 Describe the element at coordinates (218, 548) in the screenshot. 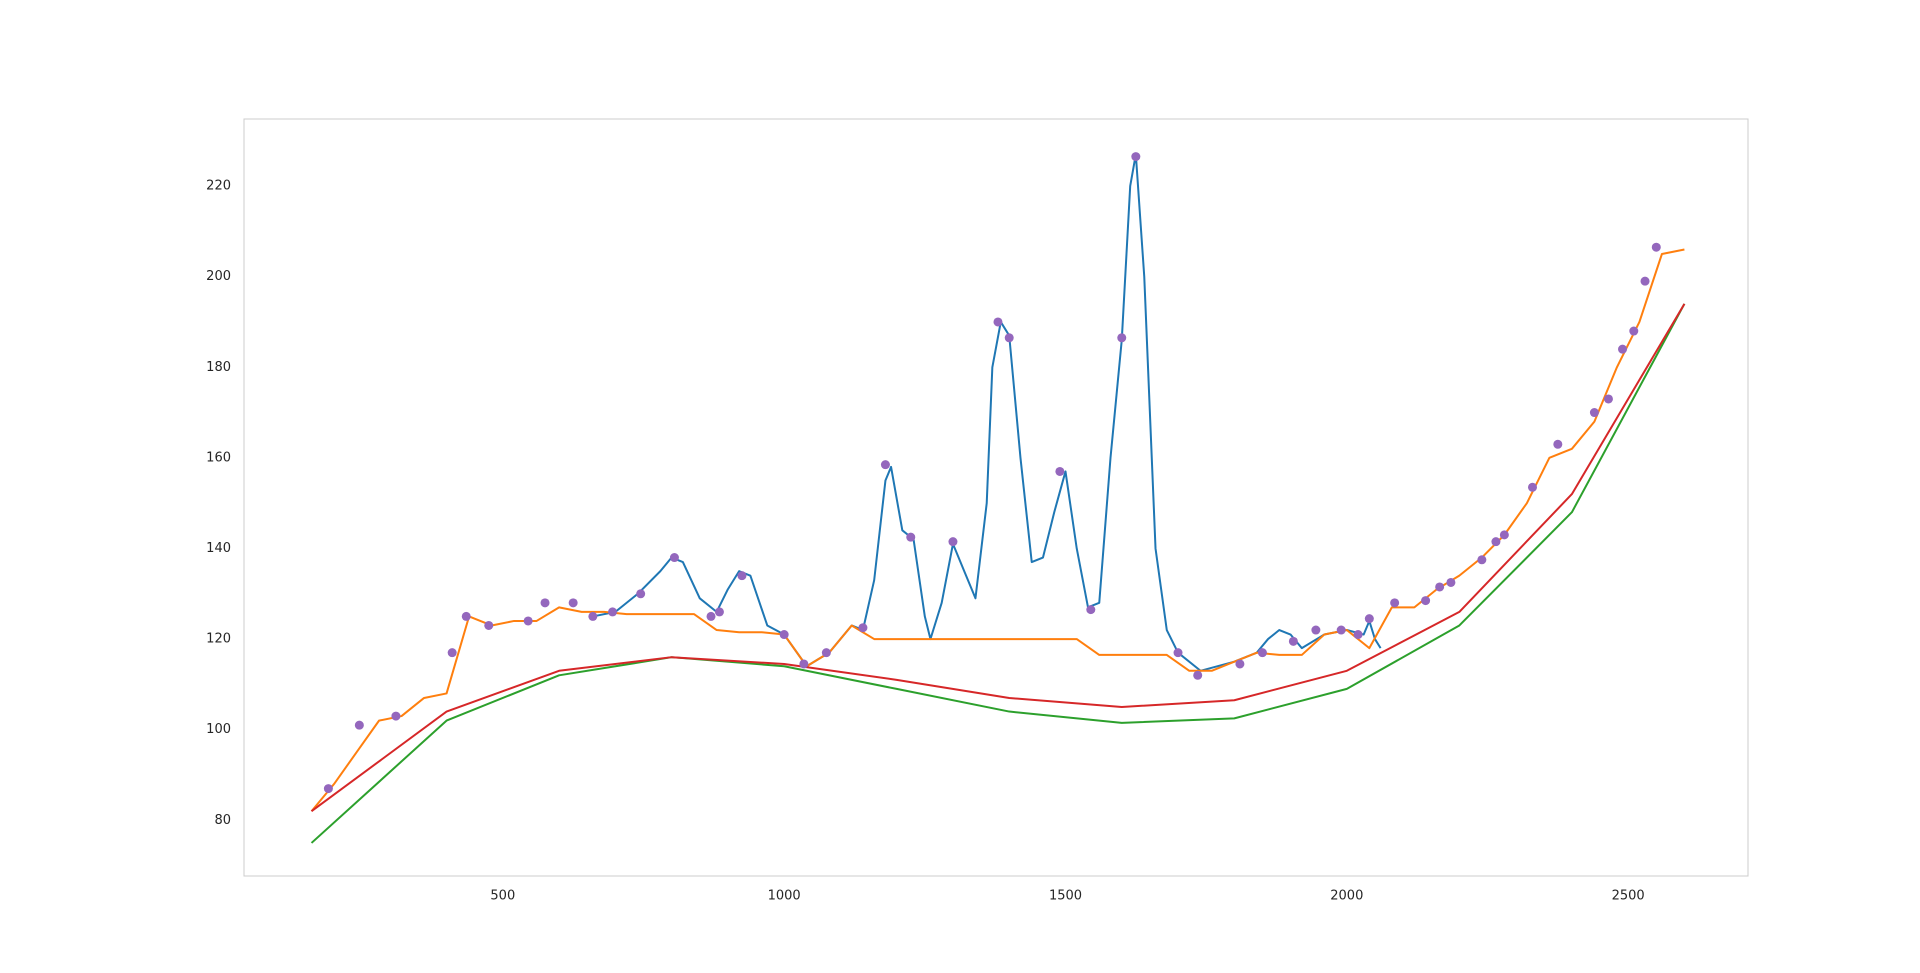

I see `y-tick-label: 140` at that location.